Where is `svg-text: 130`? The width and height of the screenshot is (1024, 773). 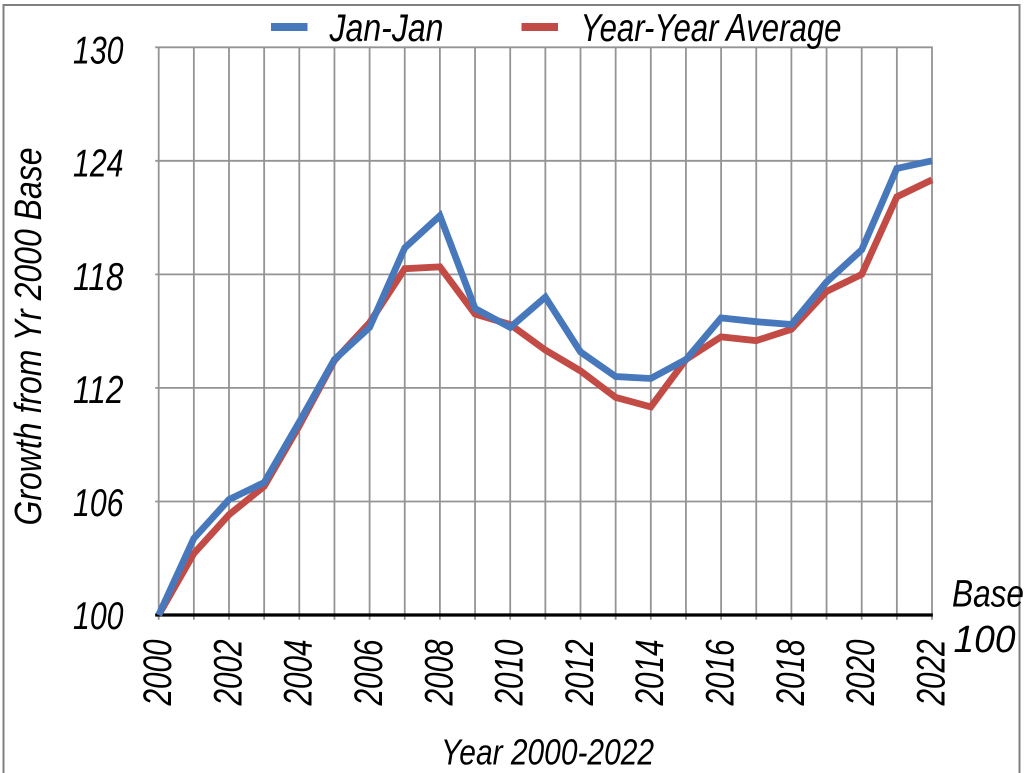
svg-text: 130 is located at coordinates (98, 51).